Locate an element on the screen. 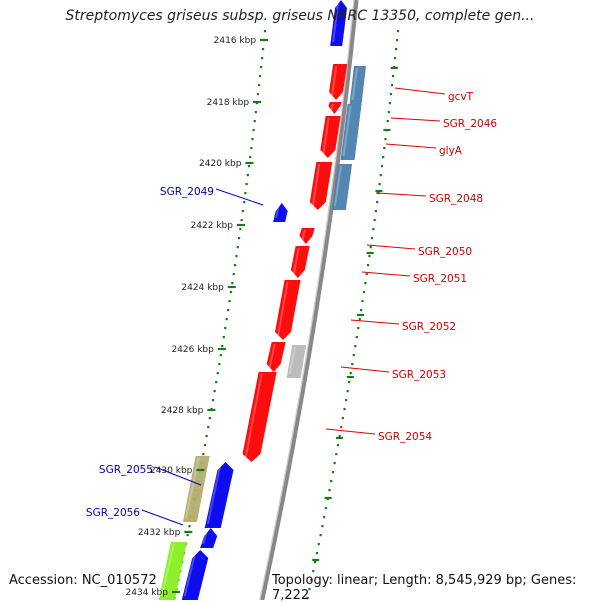  leader-SGR_2056 is located at coordinates (162, 517).